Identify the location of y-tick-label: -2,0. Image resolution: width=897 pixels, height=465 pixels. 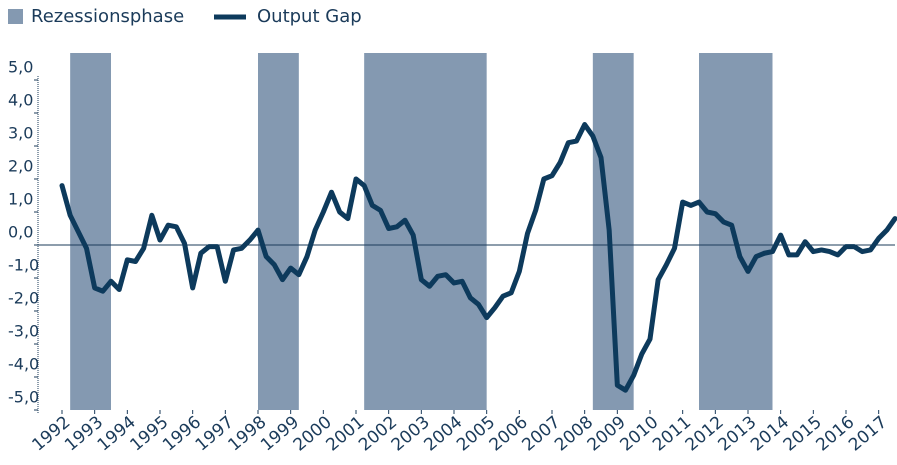
(23, 298).